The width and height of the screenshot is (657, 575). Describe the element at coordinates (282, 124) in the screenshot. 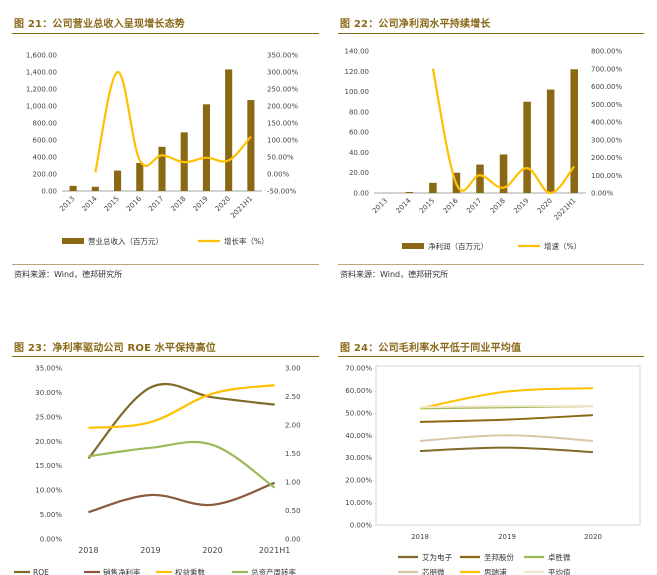

I see `fig21-right-tick: 150.00%` at that location.